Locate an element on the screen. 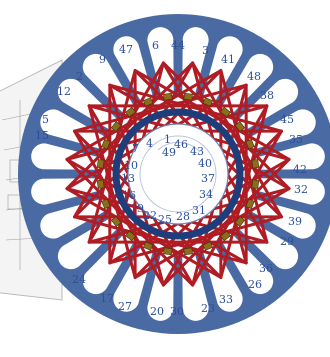 The image size is (330, 357). slot-label: 17 is located at coordinates (107, 298).